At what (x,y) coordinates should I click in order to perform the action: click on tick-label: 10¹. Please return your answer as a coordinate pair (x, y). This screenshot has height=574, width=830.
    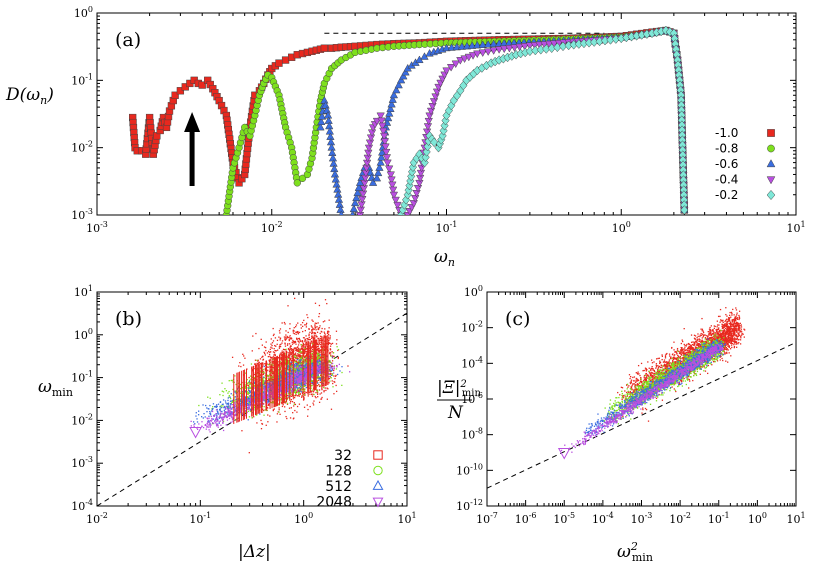
    Looking at the image, I should click on (406, 518).